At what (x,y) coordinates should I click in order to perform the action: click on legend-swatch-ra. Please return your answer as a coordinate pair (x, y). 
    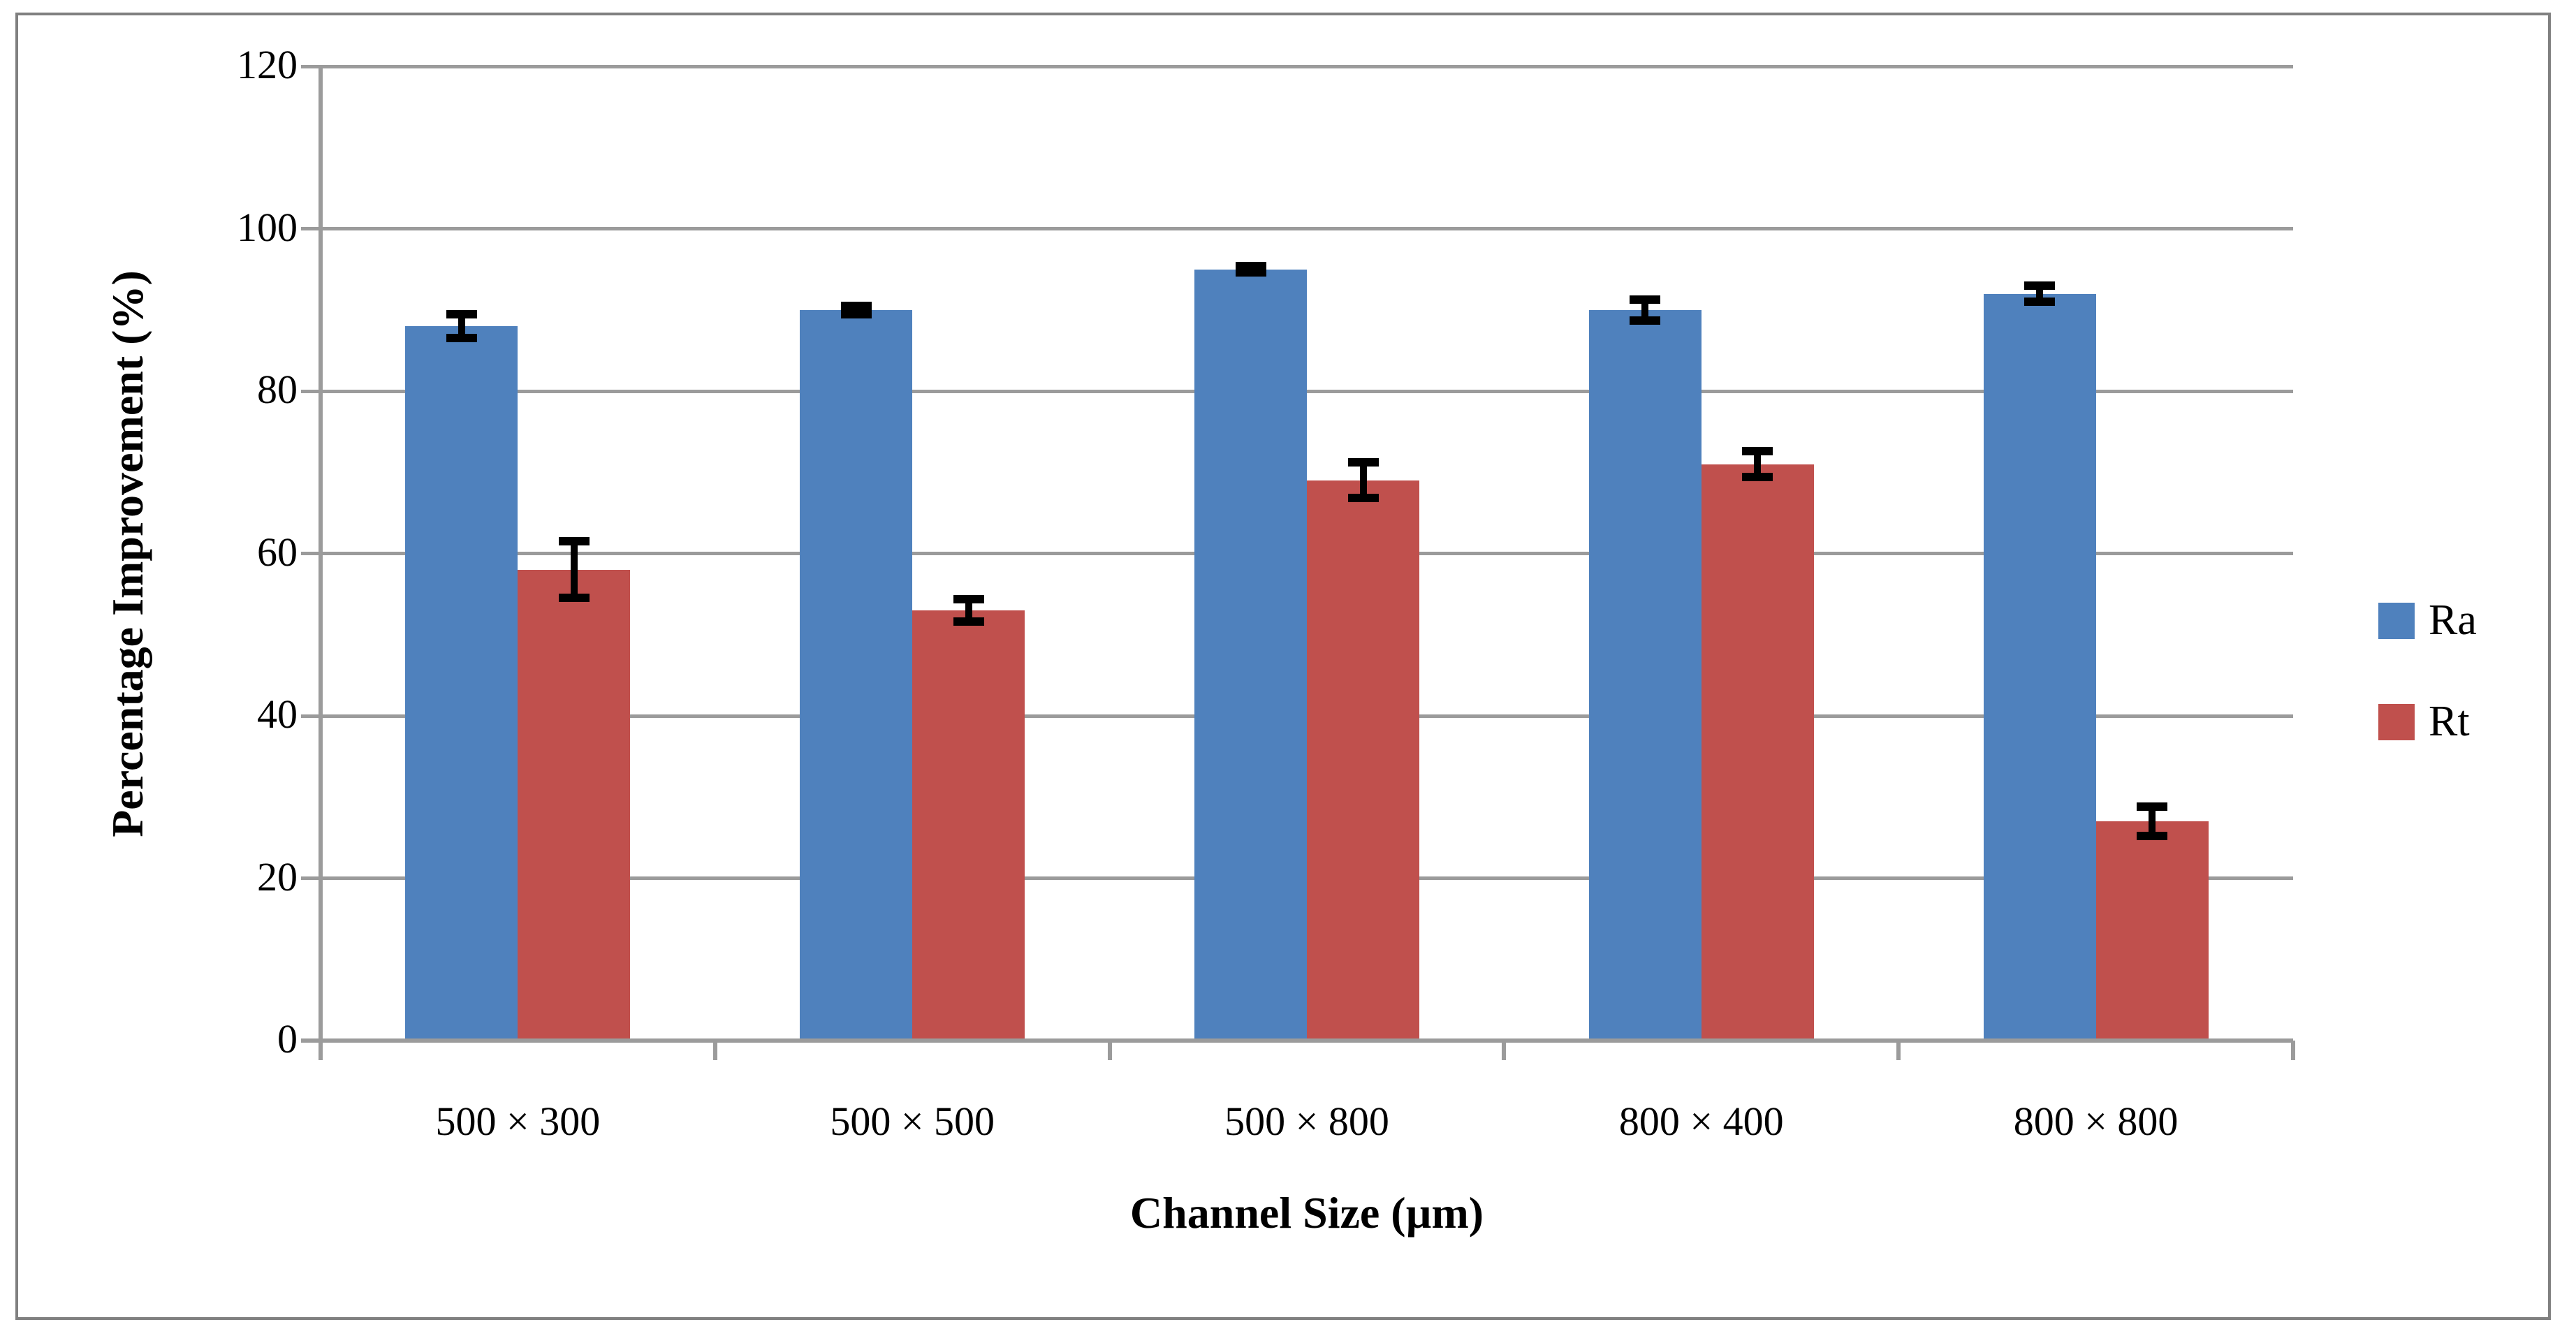
    Looking at the image, I should click on (2396, 620).